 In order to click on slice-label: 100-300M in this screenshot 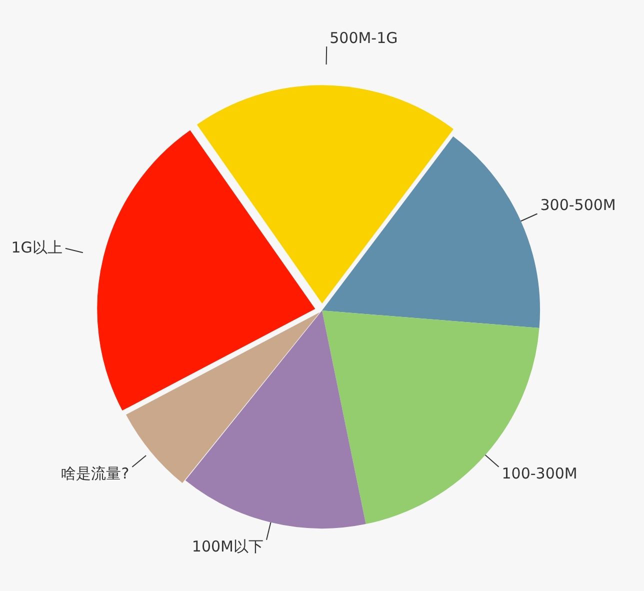, I will do `click(540, 473)`.